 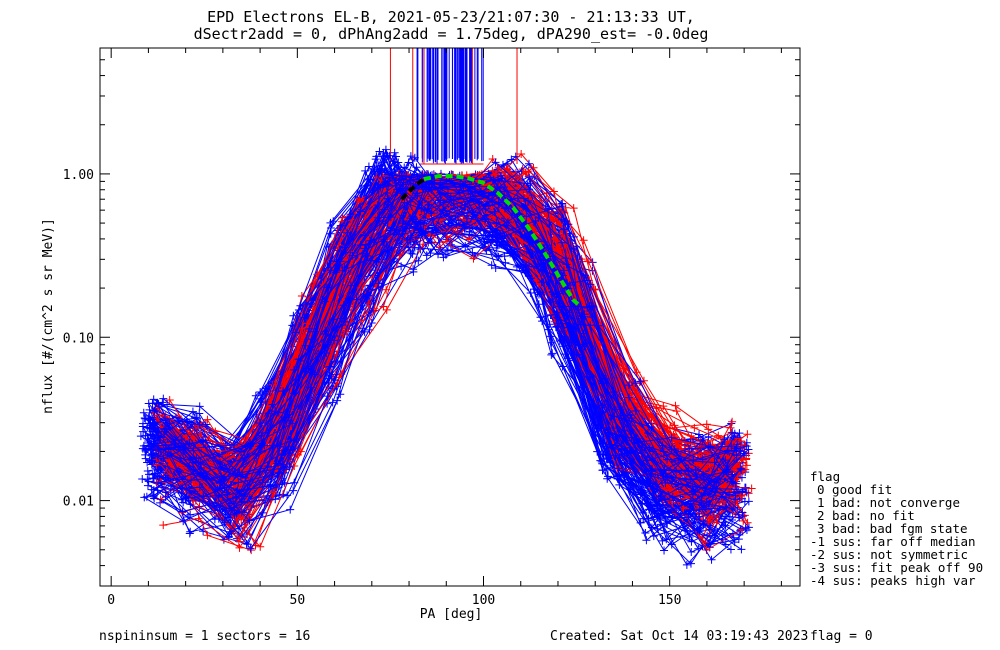 I want to click on legend-item: 2 bad: no fit, so click(x=866, y=515).